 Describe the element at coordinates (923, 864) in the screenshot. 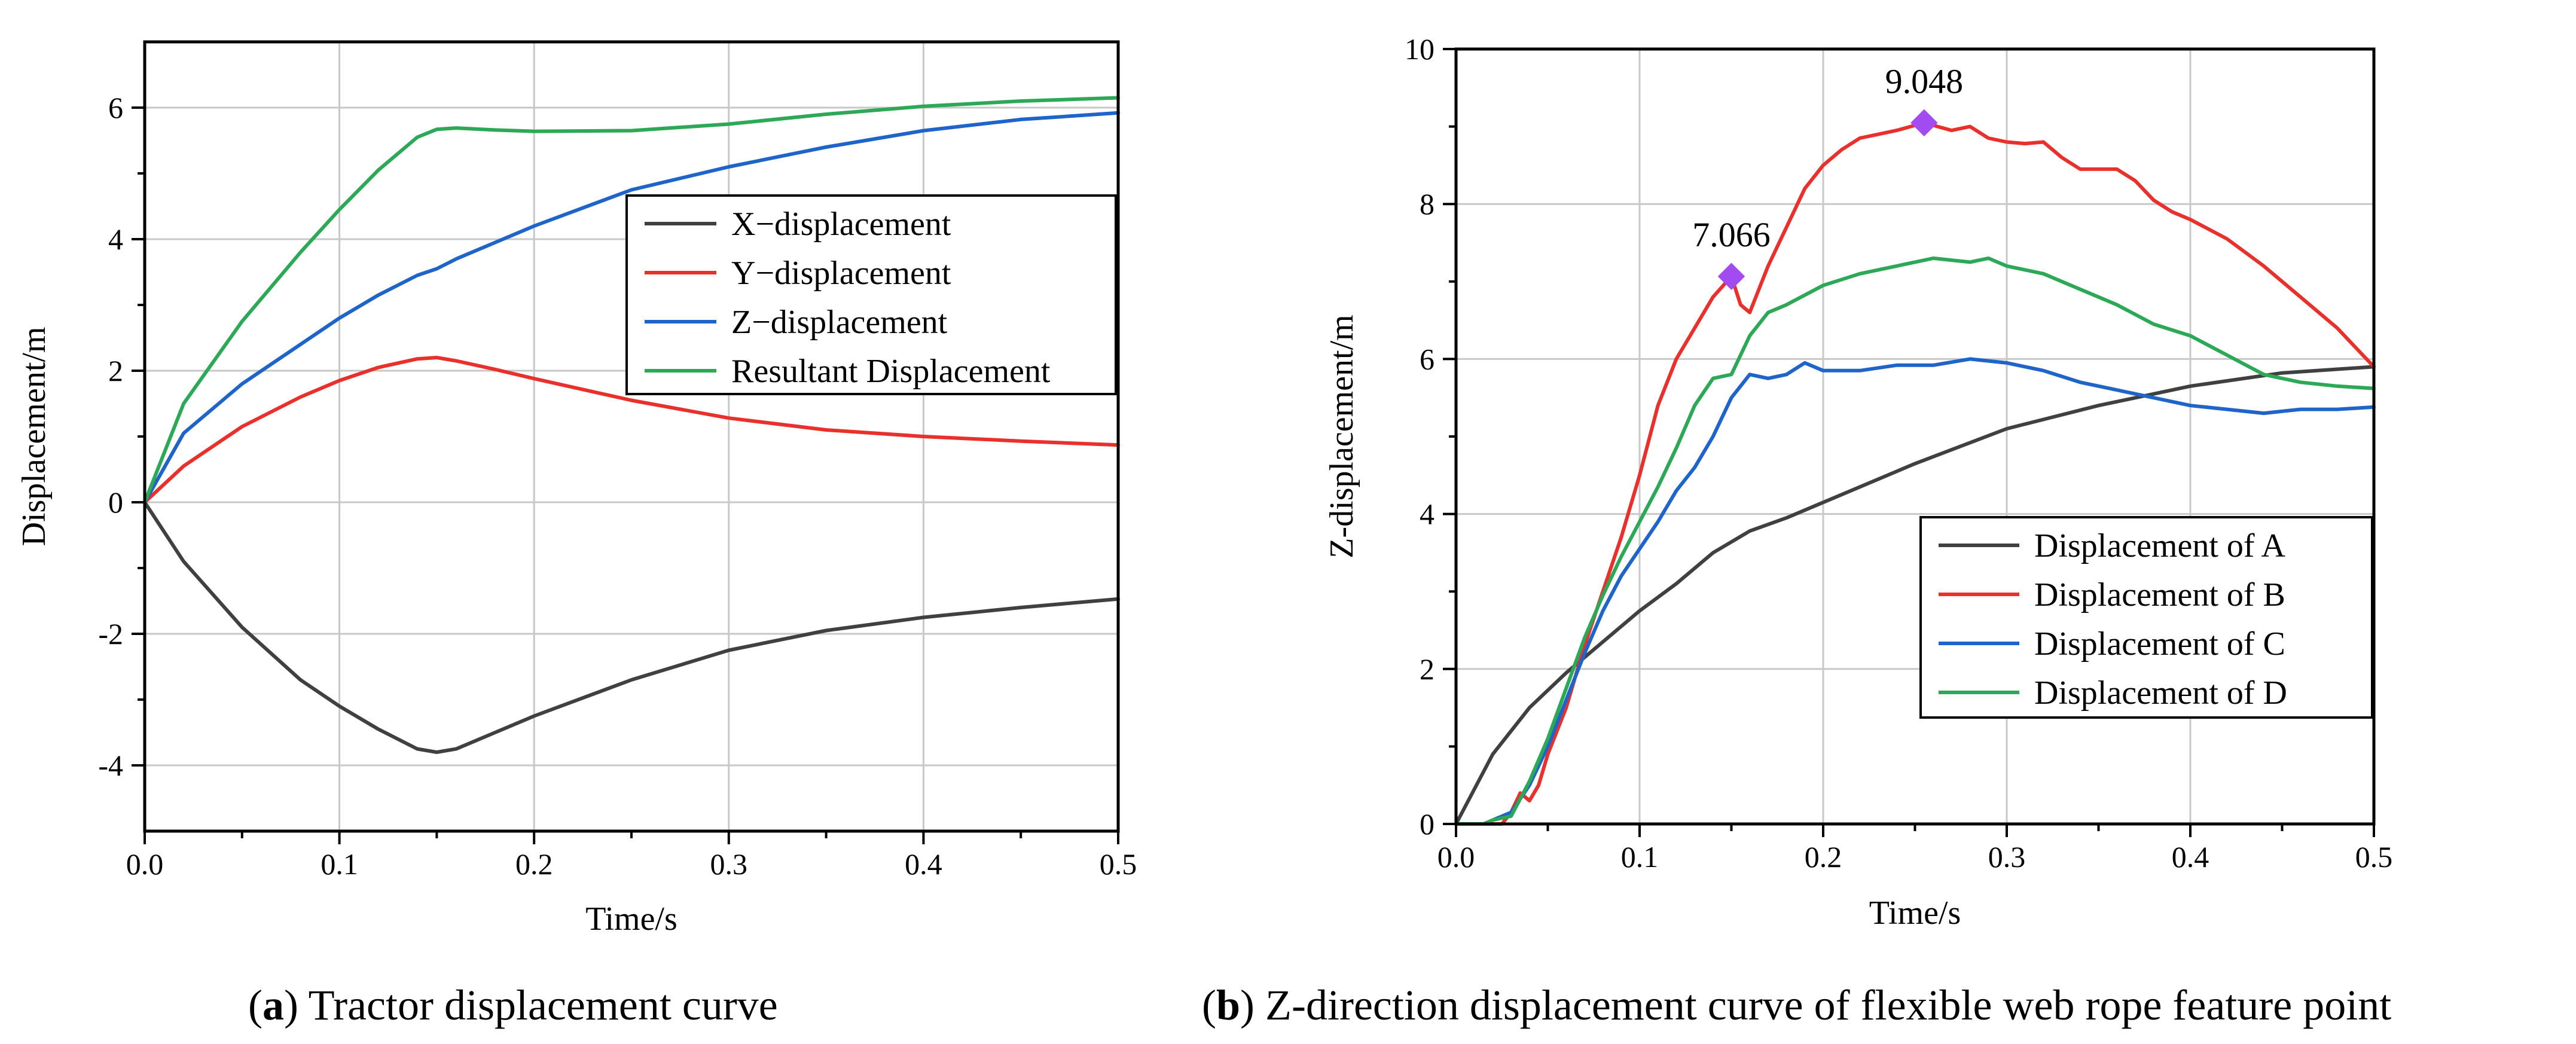

I see `x-tick-label-a-4: 0.4` at that location.